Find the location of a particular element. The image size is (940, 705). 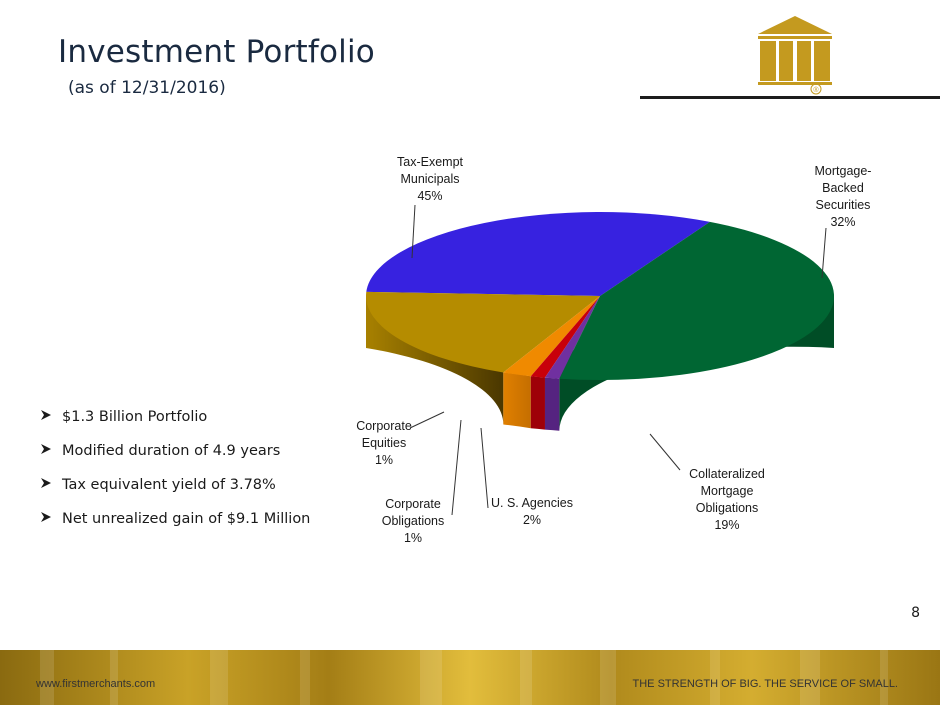

data-label-text-mbs: Mortgage- is located at coordinates (843, 171).